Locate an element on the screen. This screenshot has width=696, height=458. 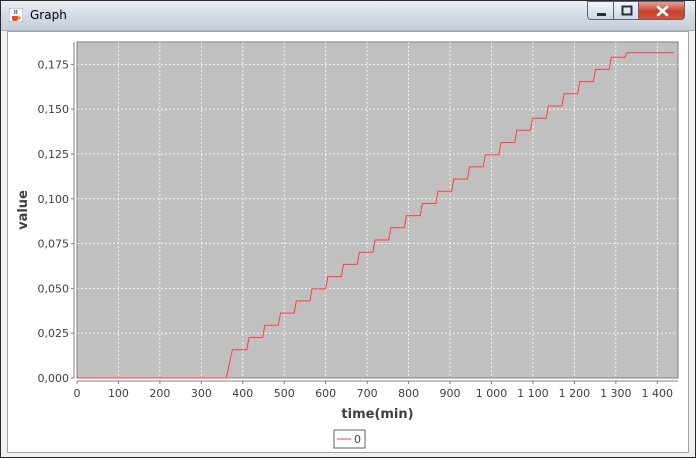
y-tick-label: 0,000 is located at coordinates (54, 378).